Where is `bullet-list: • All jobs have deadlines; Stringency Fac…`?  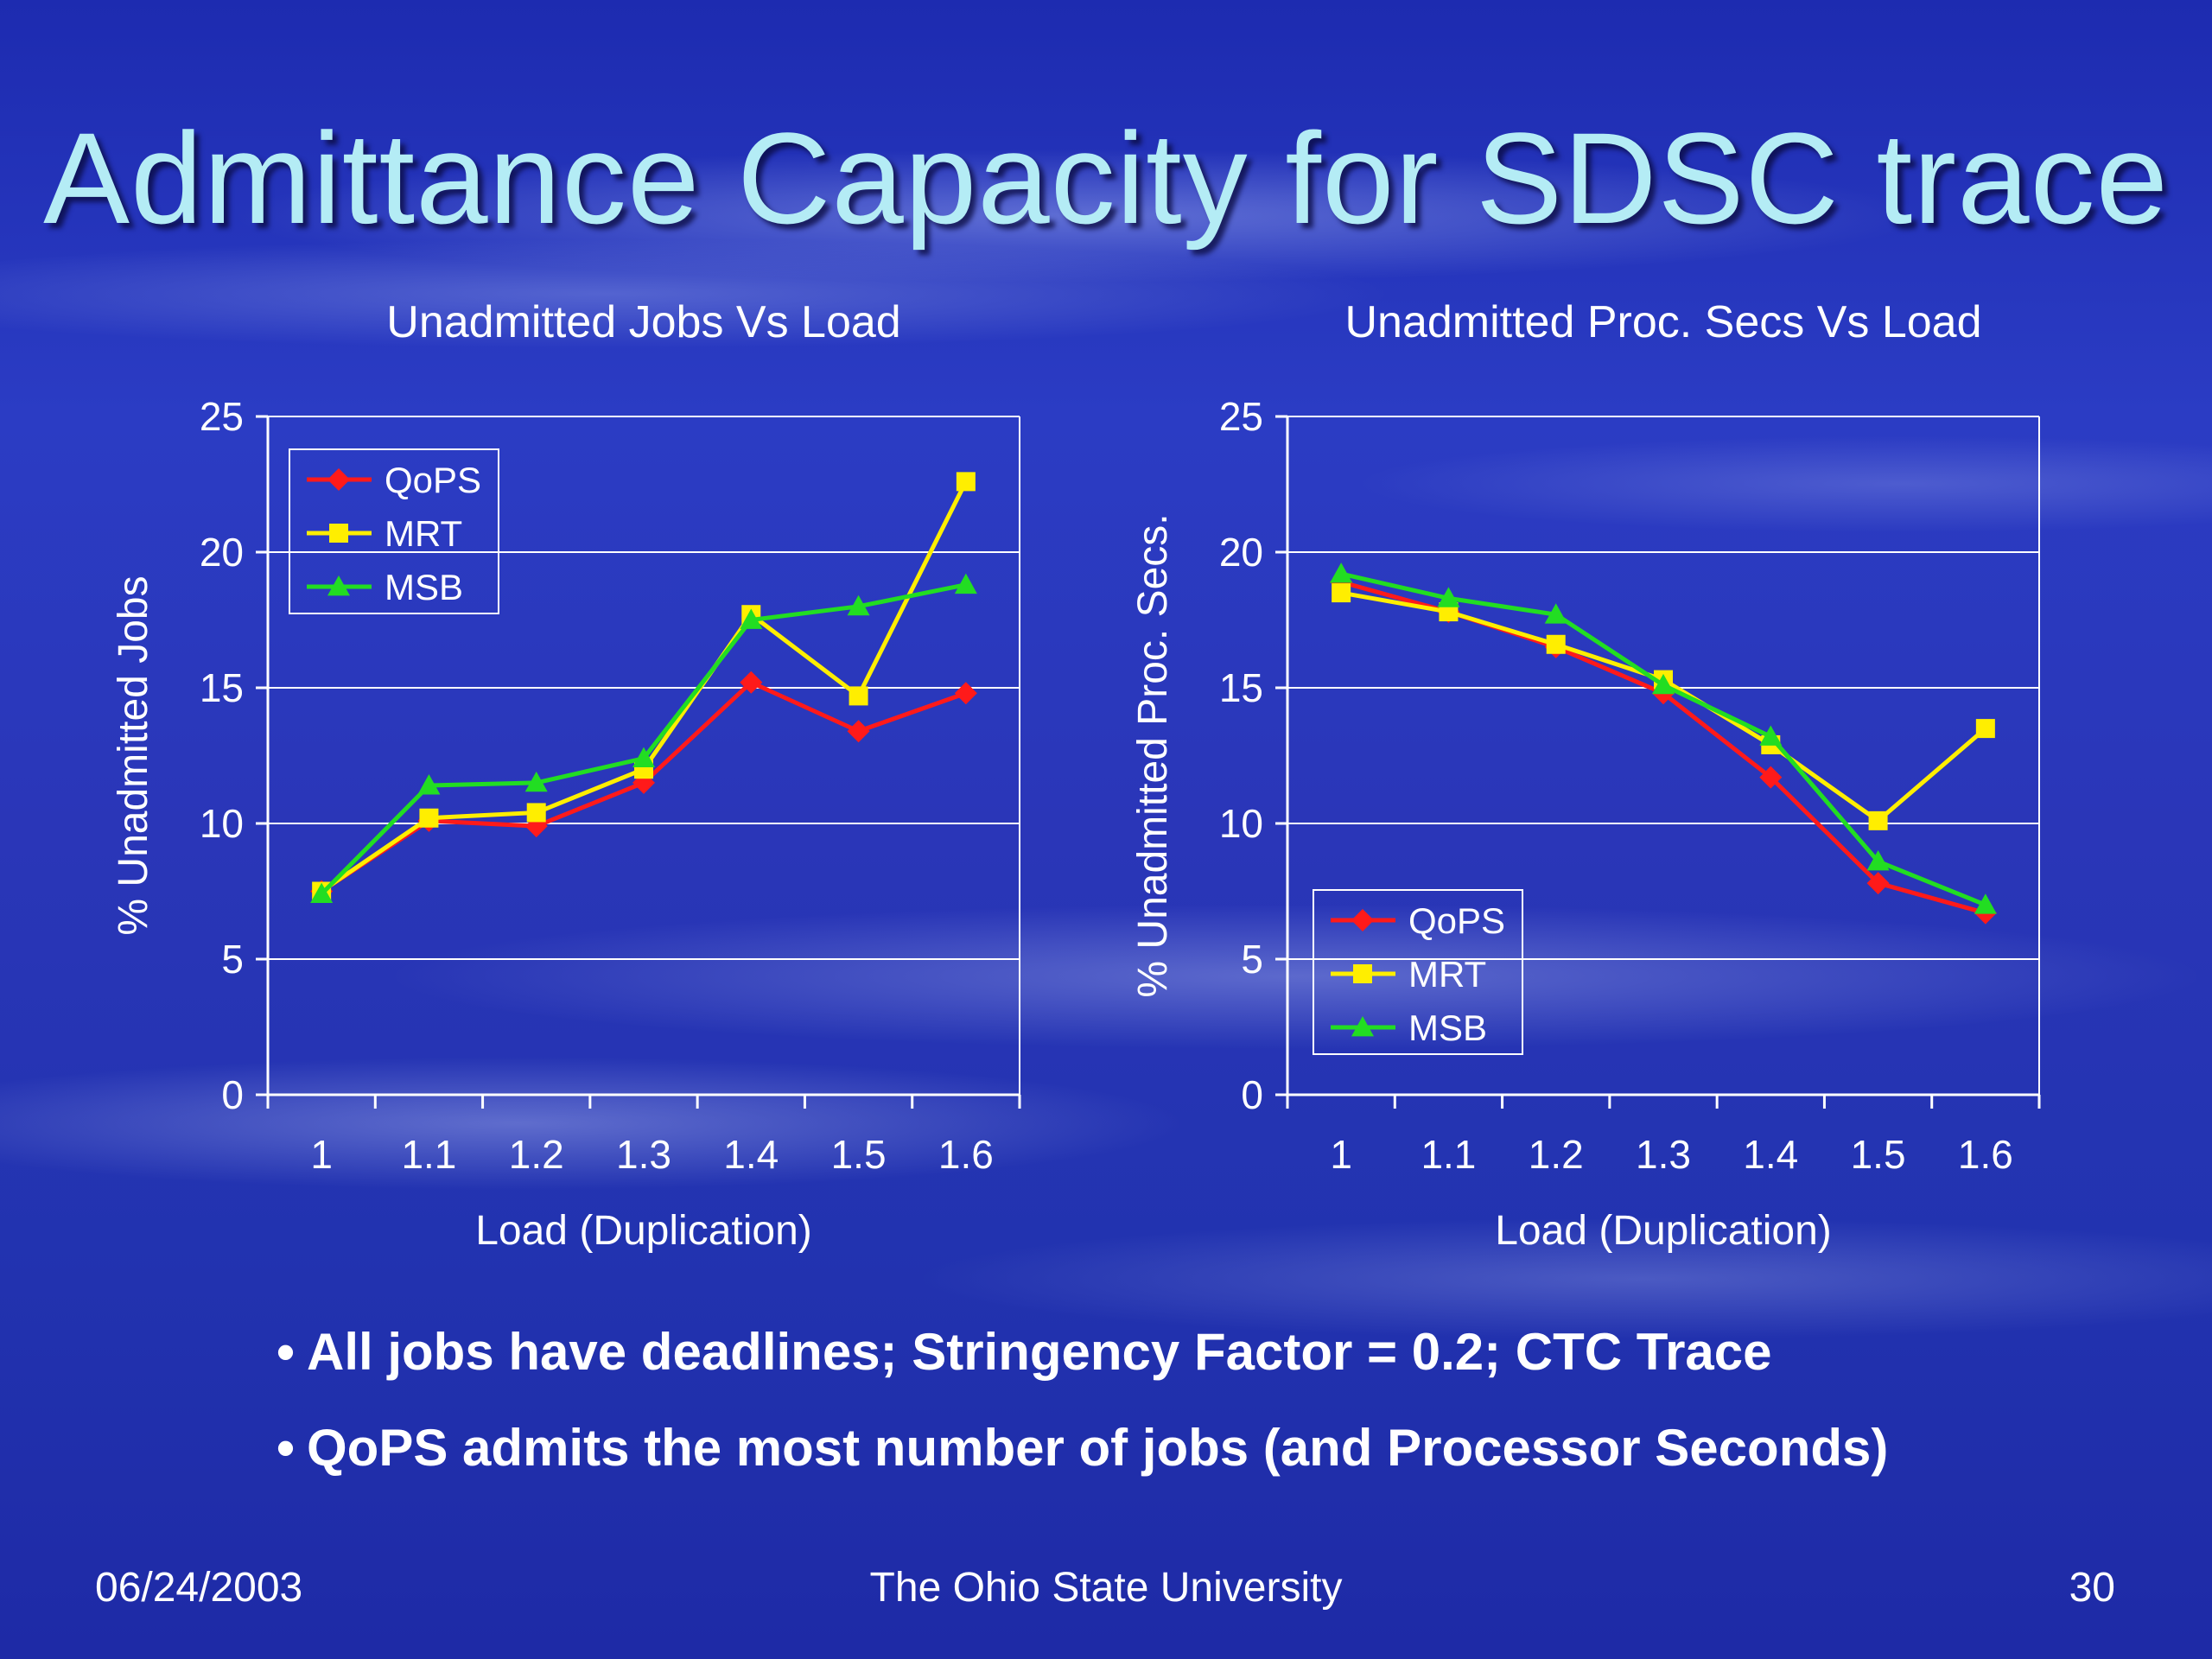 bullet-list: • All jobs have deadlines; Stringency Fac… is located at coordinates (1082, 1418).